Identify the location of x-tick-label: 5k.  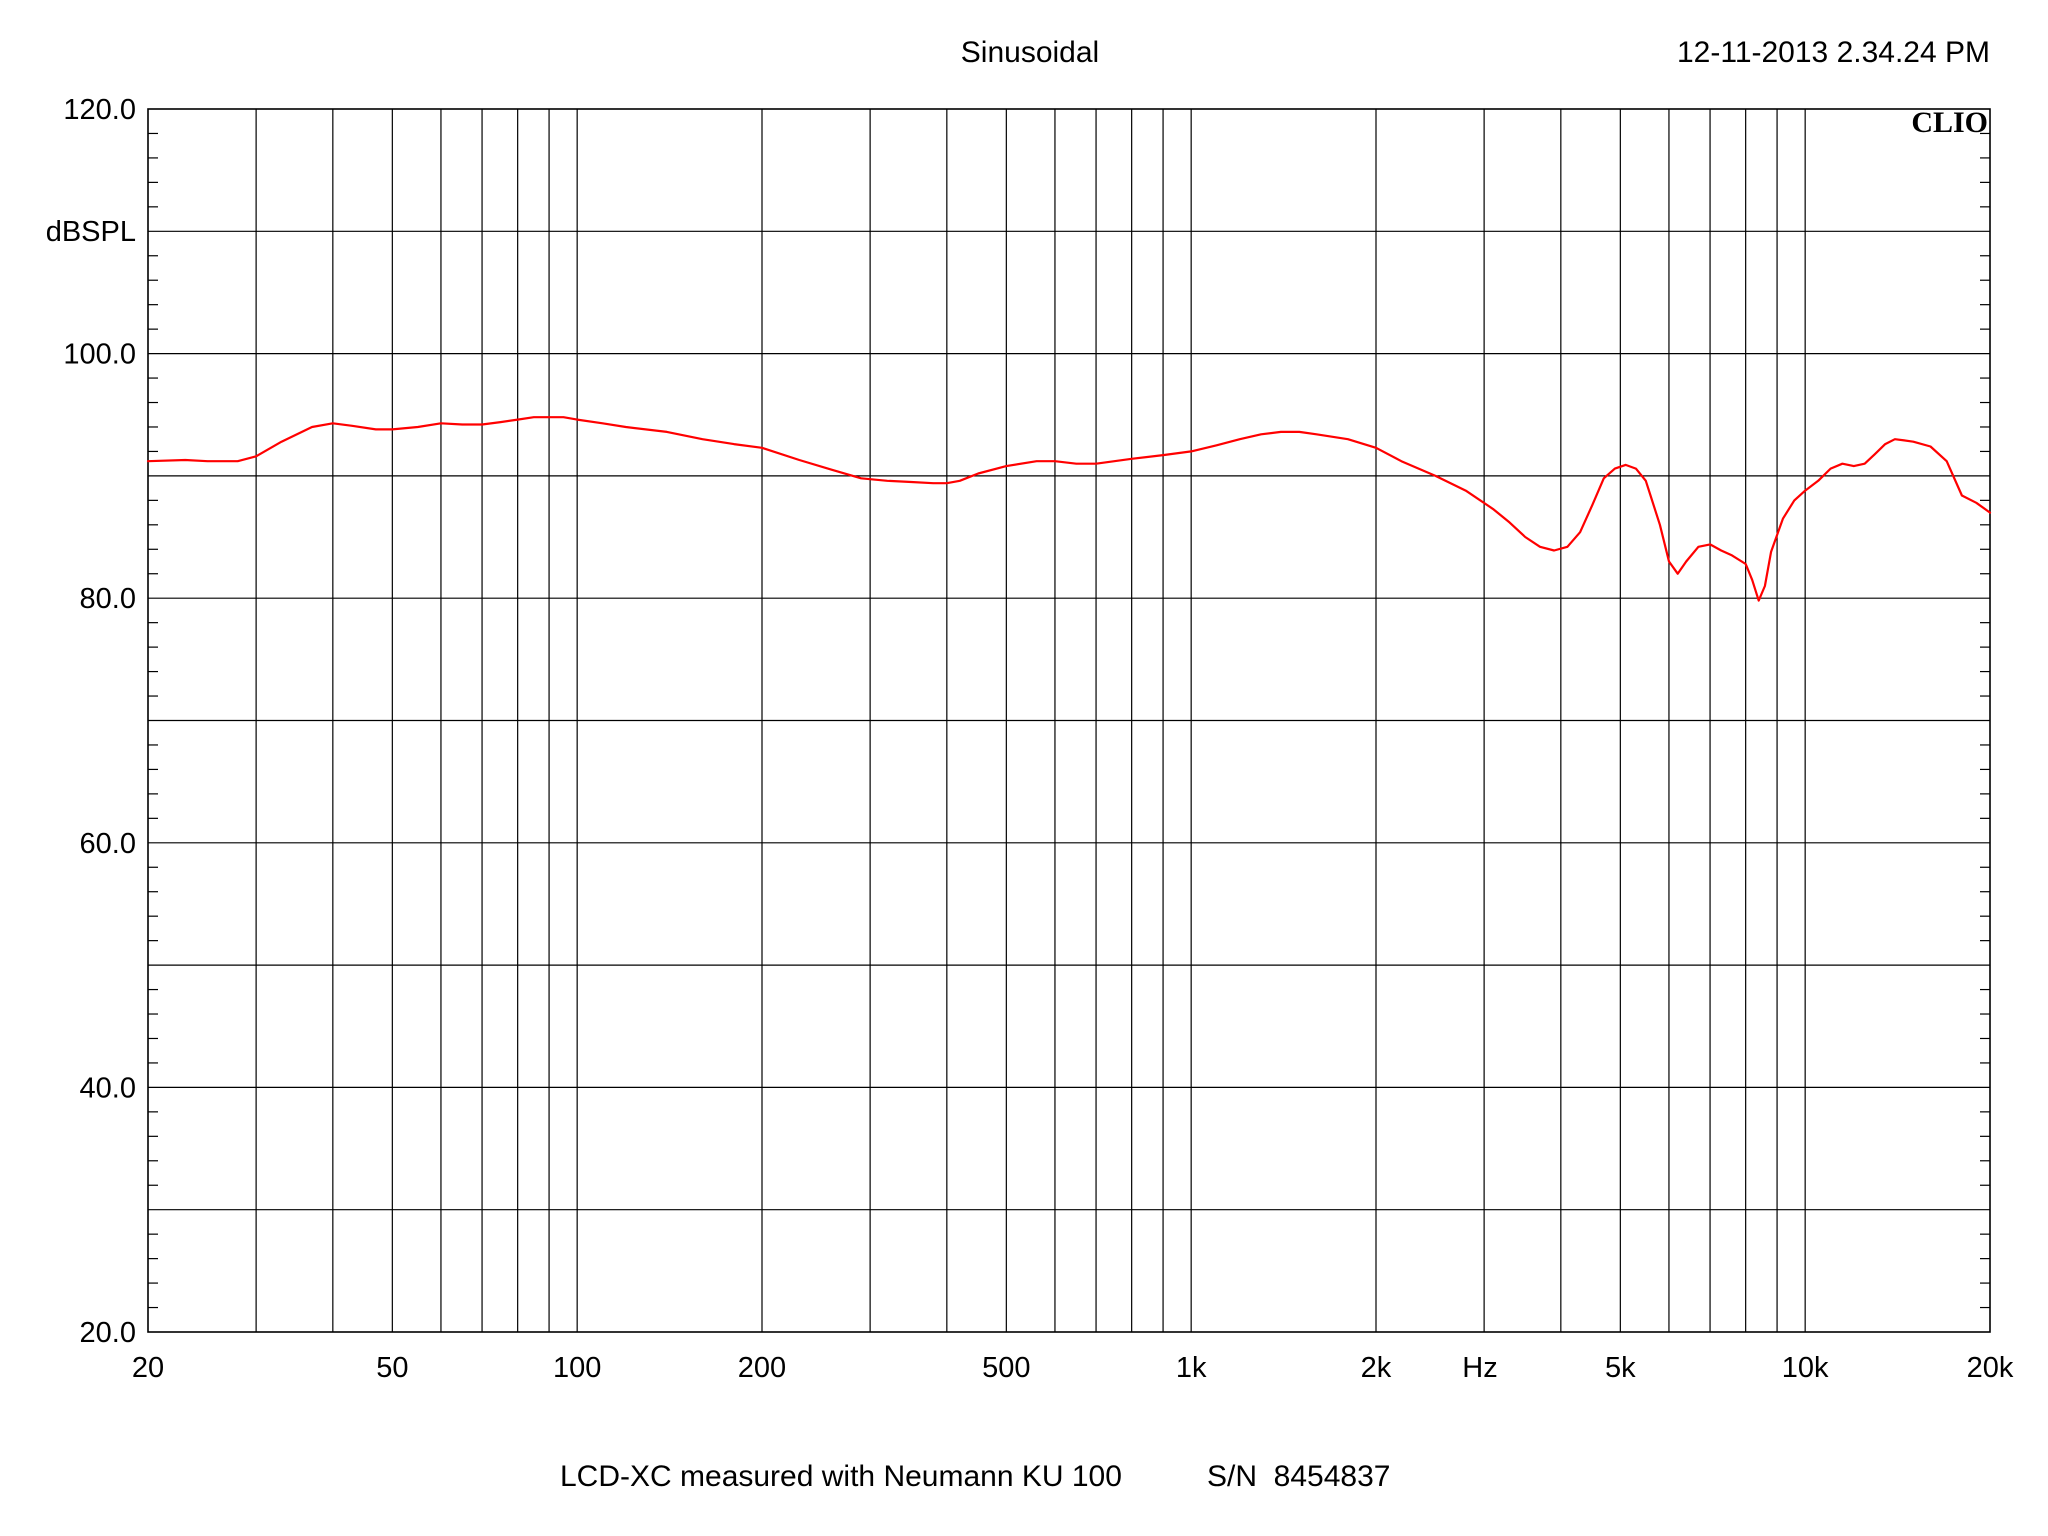
(1620, 1368).